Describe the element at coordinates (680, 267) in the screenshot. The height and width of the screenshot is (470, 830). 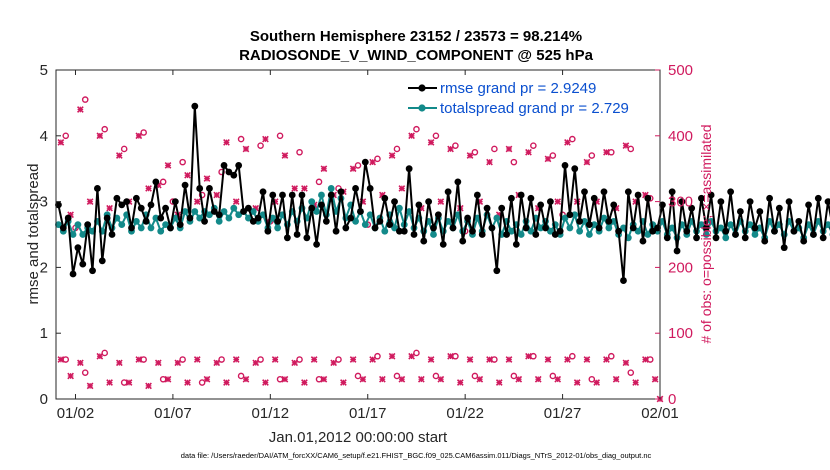
I see `y-tick-label-right: 200` at that location.